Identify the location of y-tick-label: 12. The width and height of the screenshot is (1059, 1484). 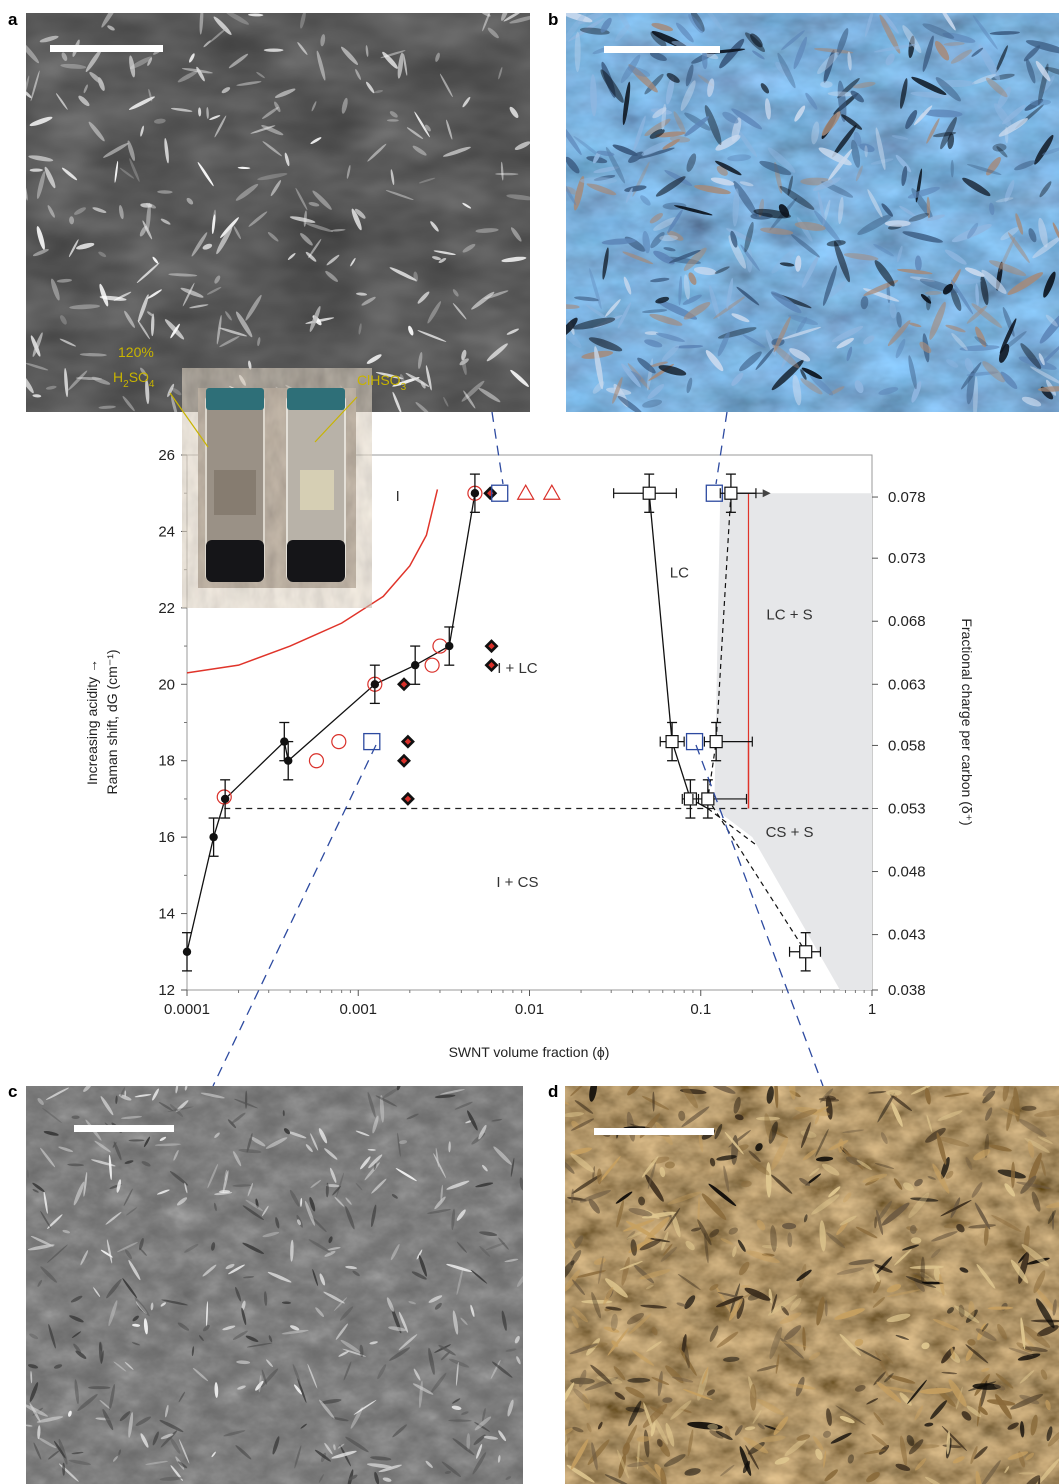
(166, 990).